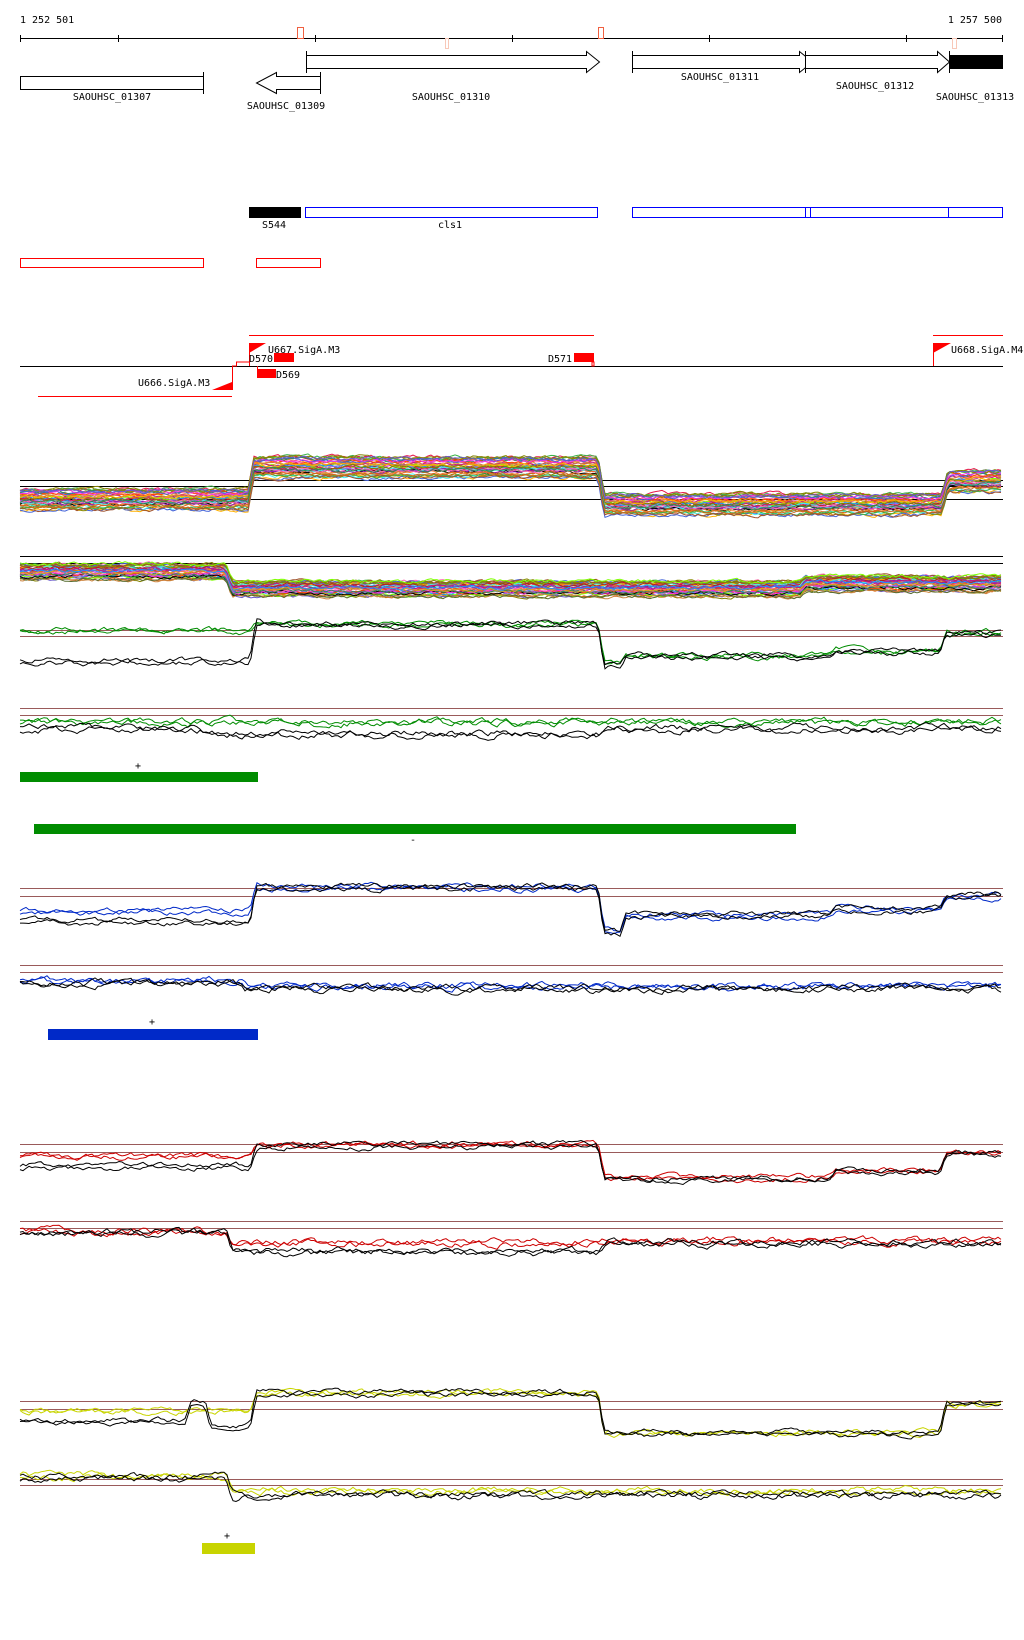 The height and width of the screenshot is (1640, 1024). I want to click on blue-plus-region: +, so click(153, 1028).